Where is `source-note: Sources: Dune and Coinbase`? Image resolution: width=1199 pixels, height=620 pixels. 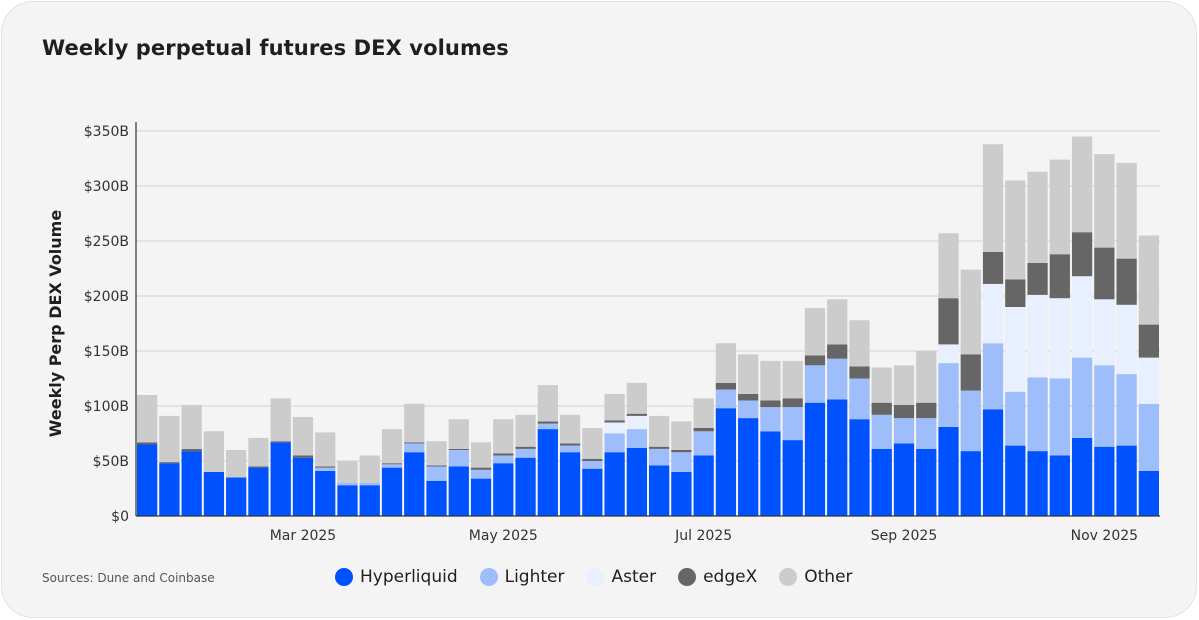 source-note: Sources: Dune and Coinbase is located at coordinates (128, 578).